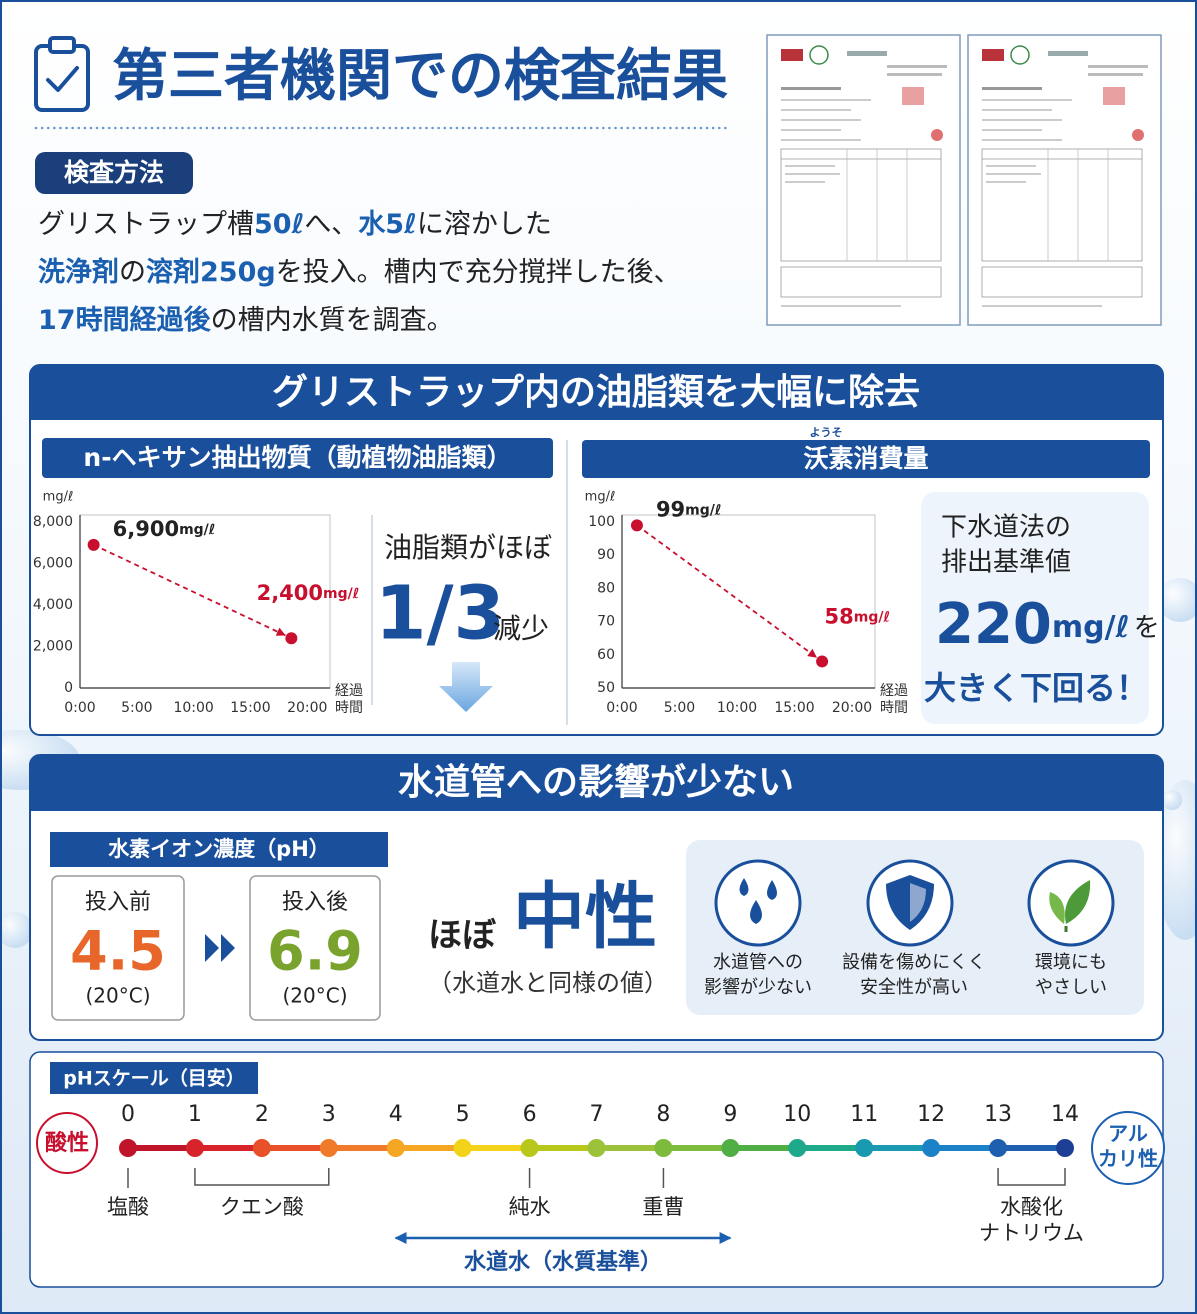  I want to click on method-segment: に溶かした, so click(484, 224).